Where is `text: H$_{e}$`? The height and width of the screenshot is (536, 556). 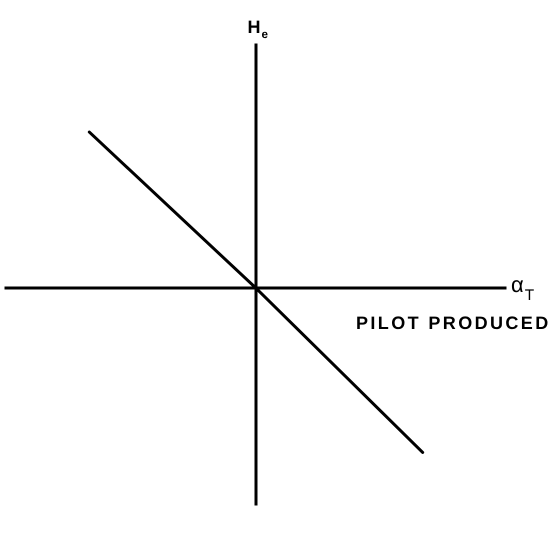
text: H$_{e}$ is located at coordinates (258, 29).